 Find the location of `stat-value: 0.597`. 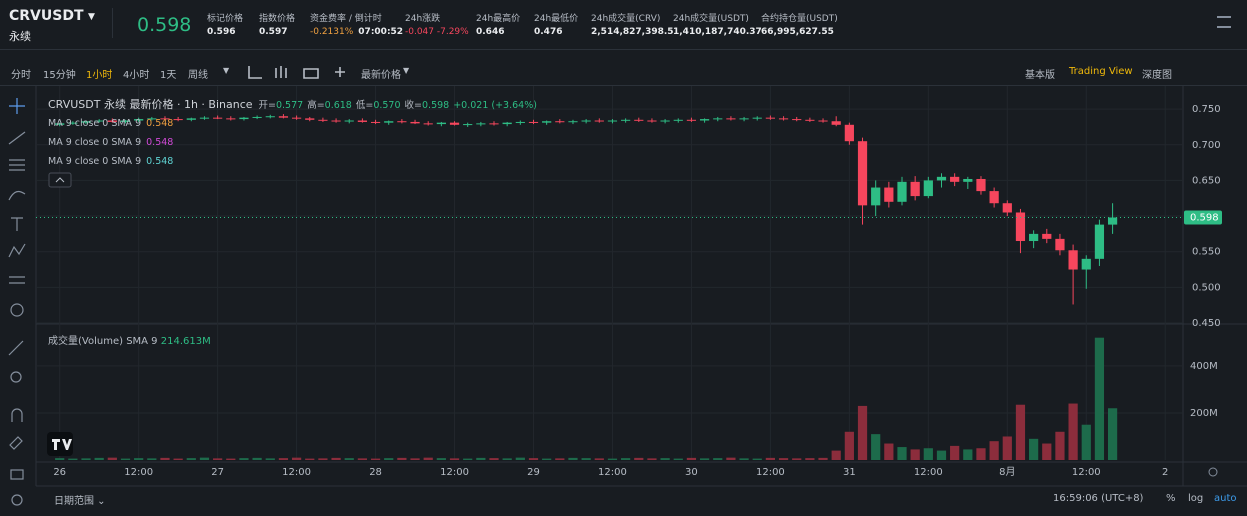

stat-value: 0.597 is located at coordinates (275, 32).